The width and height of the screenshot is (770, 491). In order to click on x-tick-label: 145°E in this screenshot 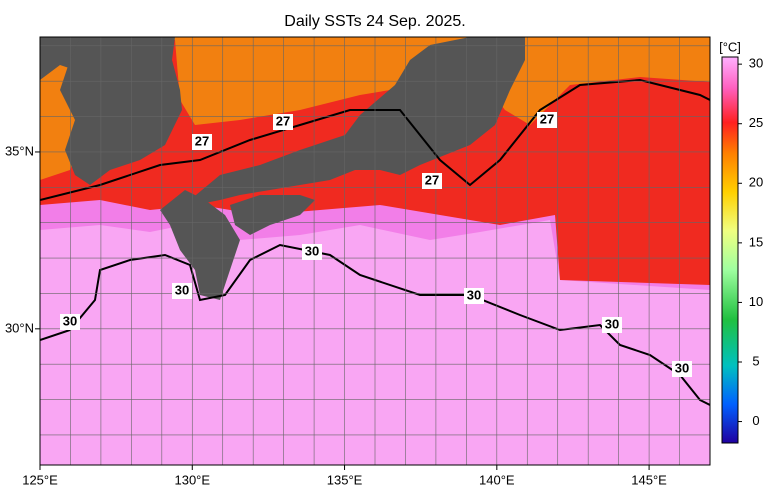, I will do `click(649, 479)`.